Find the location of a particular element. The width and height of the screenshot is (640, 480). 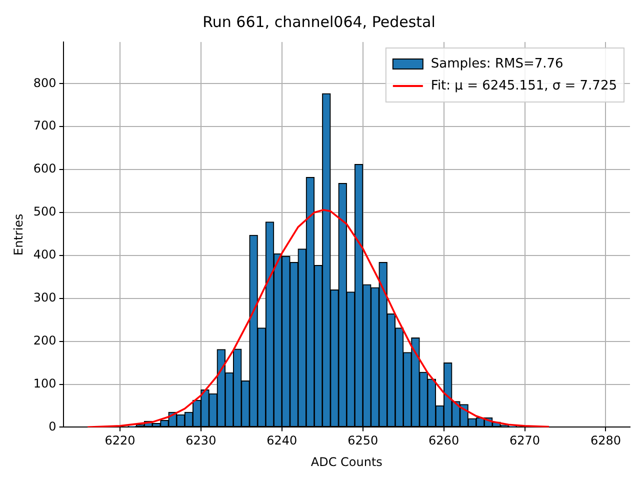

x-tick-label: 6230 is located at coordinates (201, 441).